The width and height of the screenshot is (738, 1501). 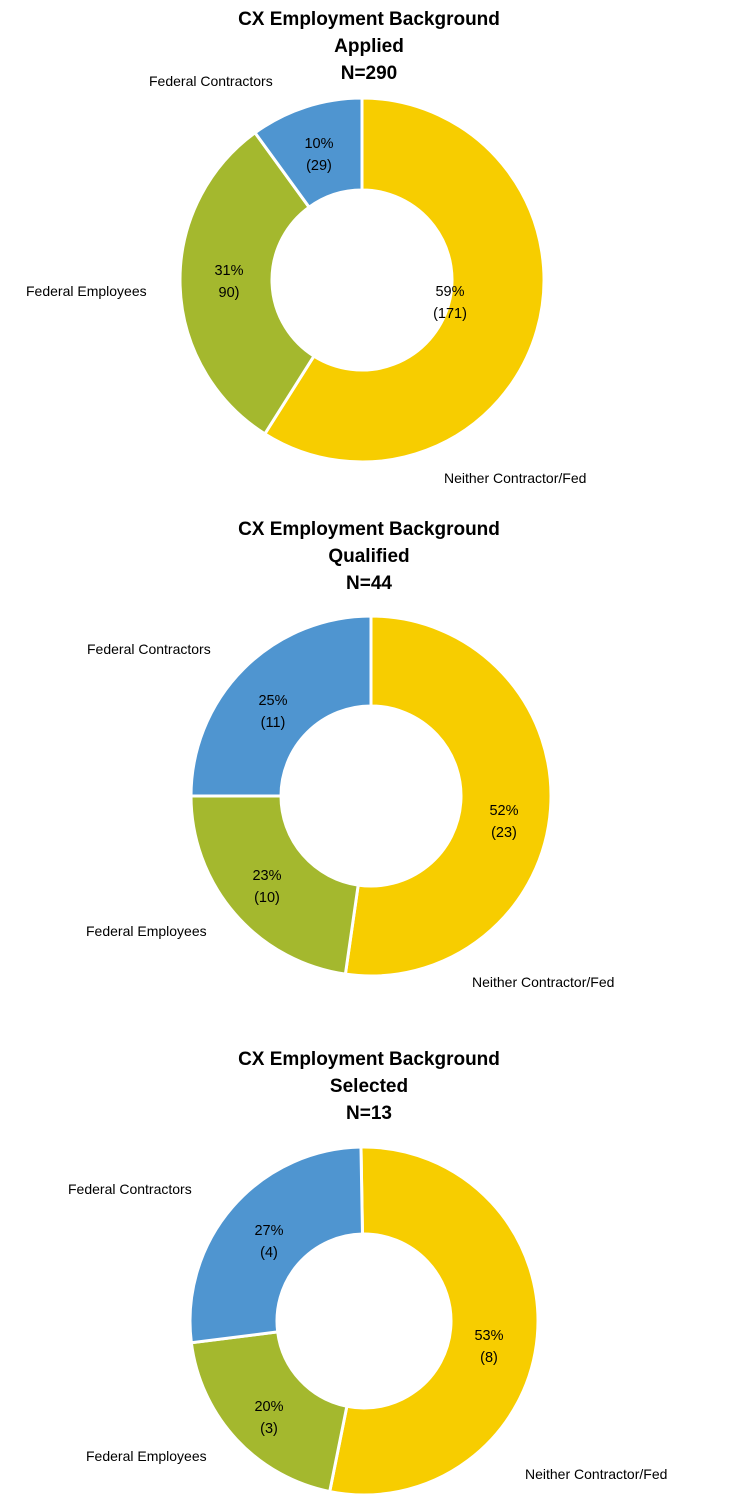 I want to click on slice-percent-label-federal-contractors: 10%, so click(x=318, y=144).